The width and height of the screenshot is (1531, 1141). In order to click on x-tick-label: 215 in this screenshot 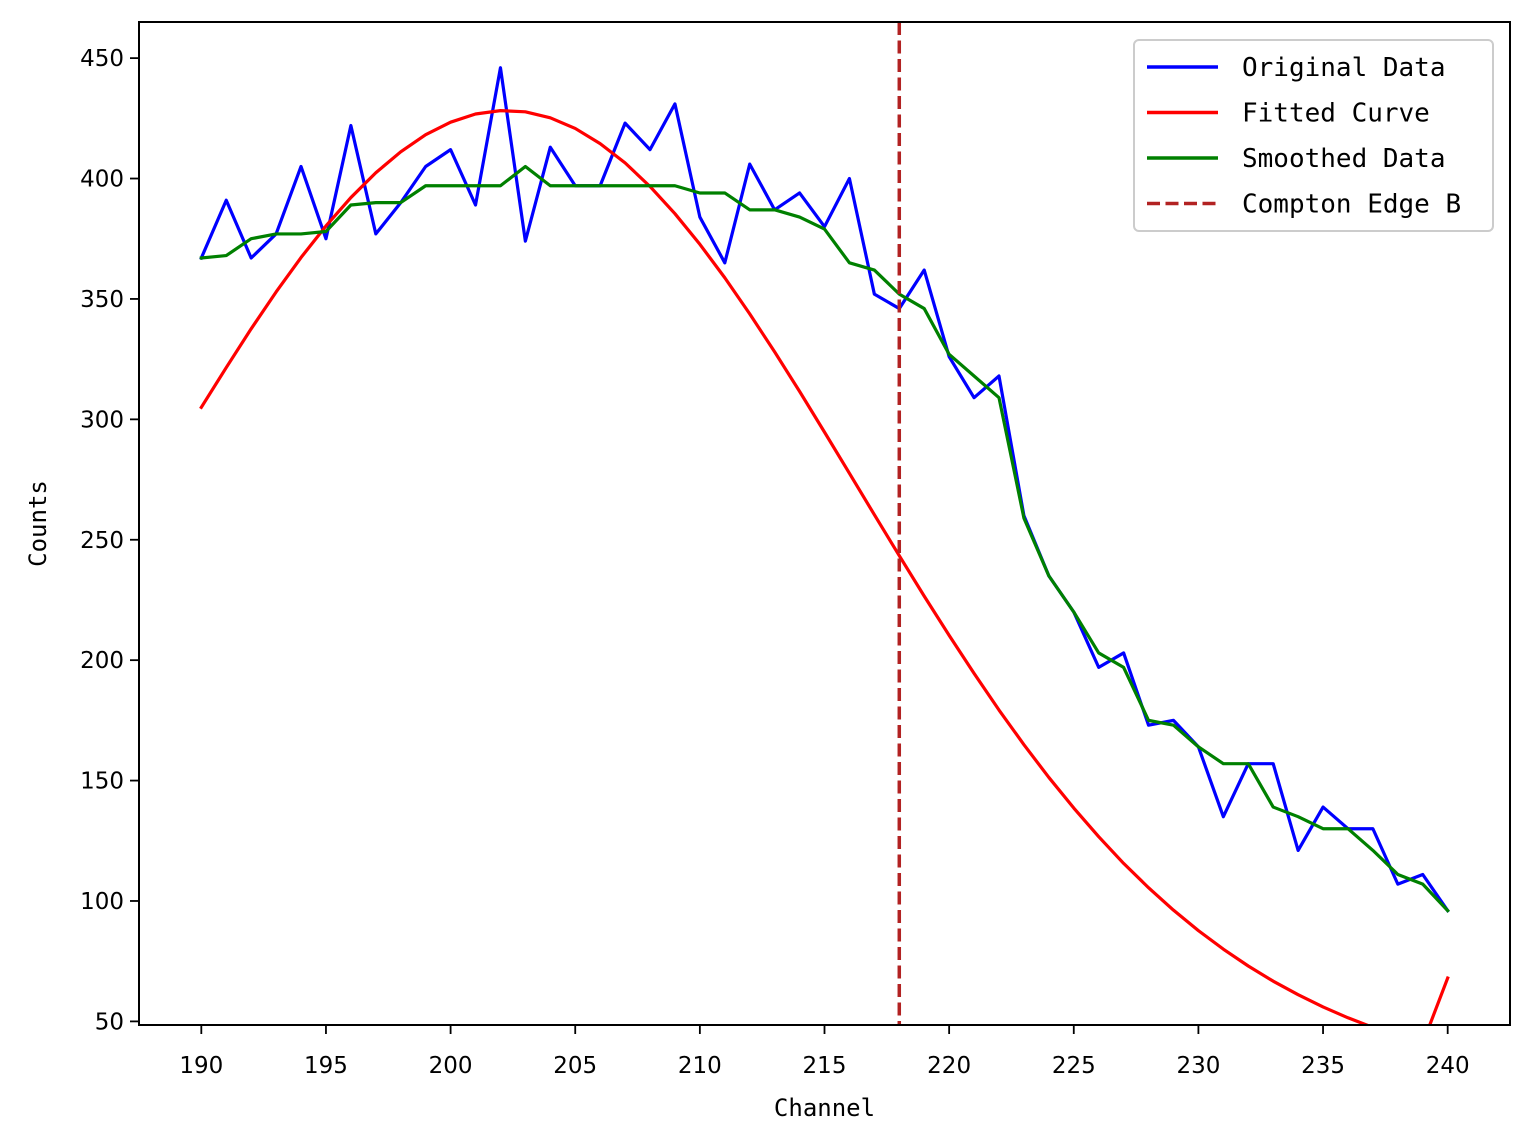, I will do `click(825, 1066)`.